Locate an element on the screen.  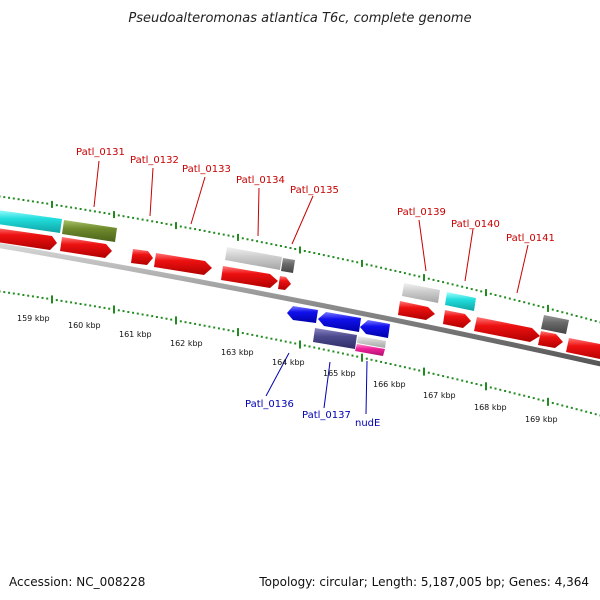
gene-label: Patl_0140 is located at coordinates (475, 224).